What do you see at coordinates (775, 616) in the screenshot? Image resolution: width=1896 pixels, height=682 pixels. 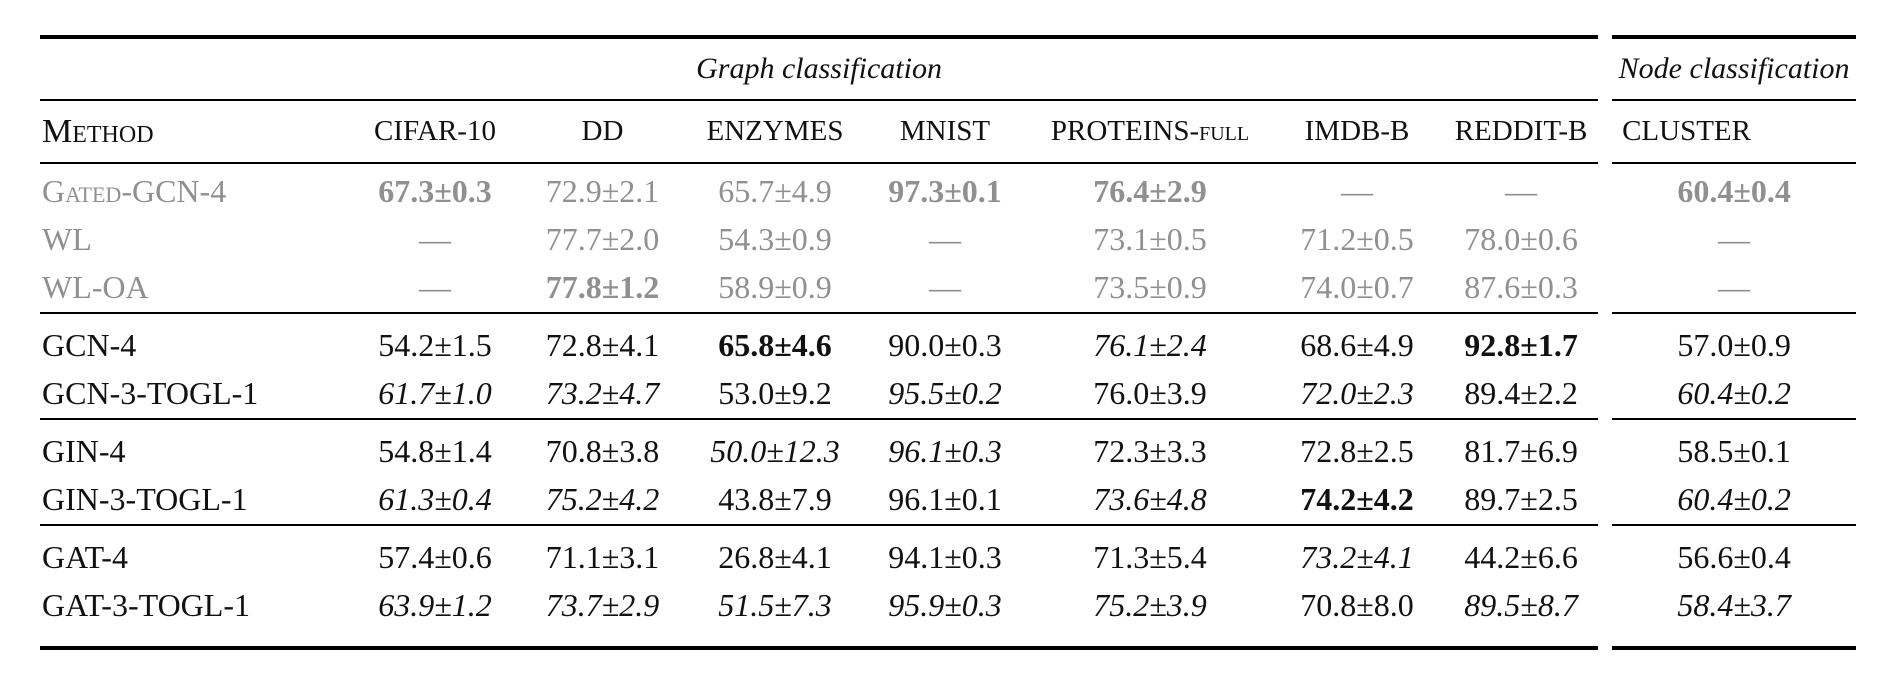 I see `value-cell: 51.5±7.3` at bounding box center [775, 616].